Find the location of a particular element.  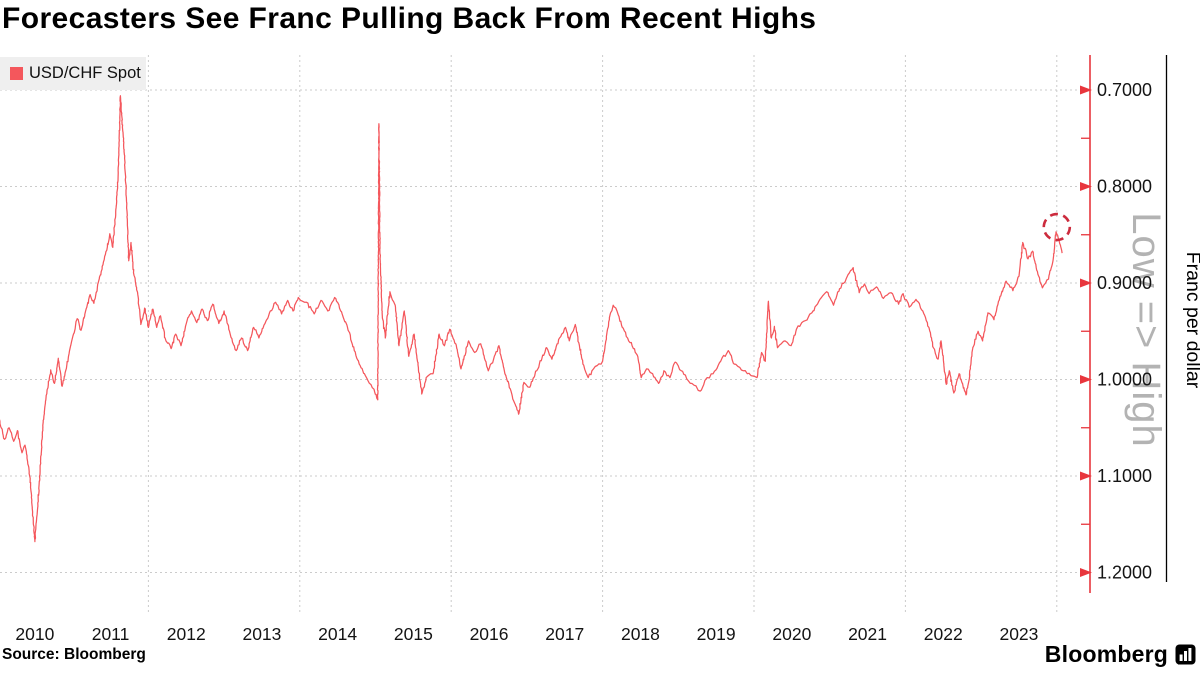

legend-swatch-icon is located at coordinates (16, 73).